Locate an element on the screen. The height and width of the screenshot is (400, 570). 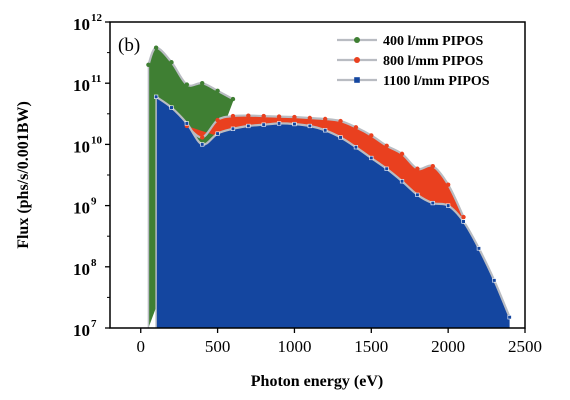
x-axis-label: Photon energy (eV) is located at coordinates (317, 381).